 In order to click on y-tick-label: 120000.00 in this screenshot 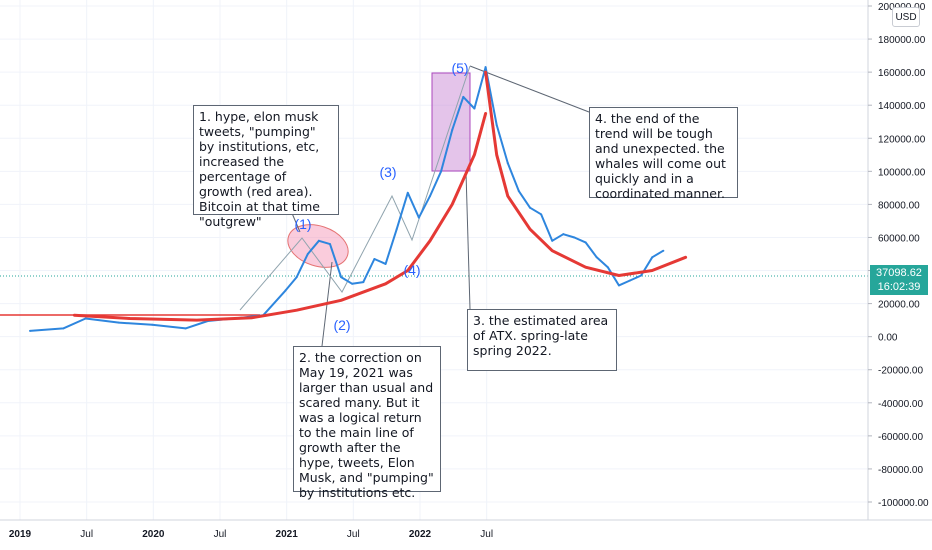, I will do `click(902, 139)`.